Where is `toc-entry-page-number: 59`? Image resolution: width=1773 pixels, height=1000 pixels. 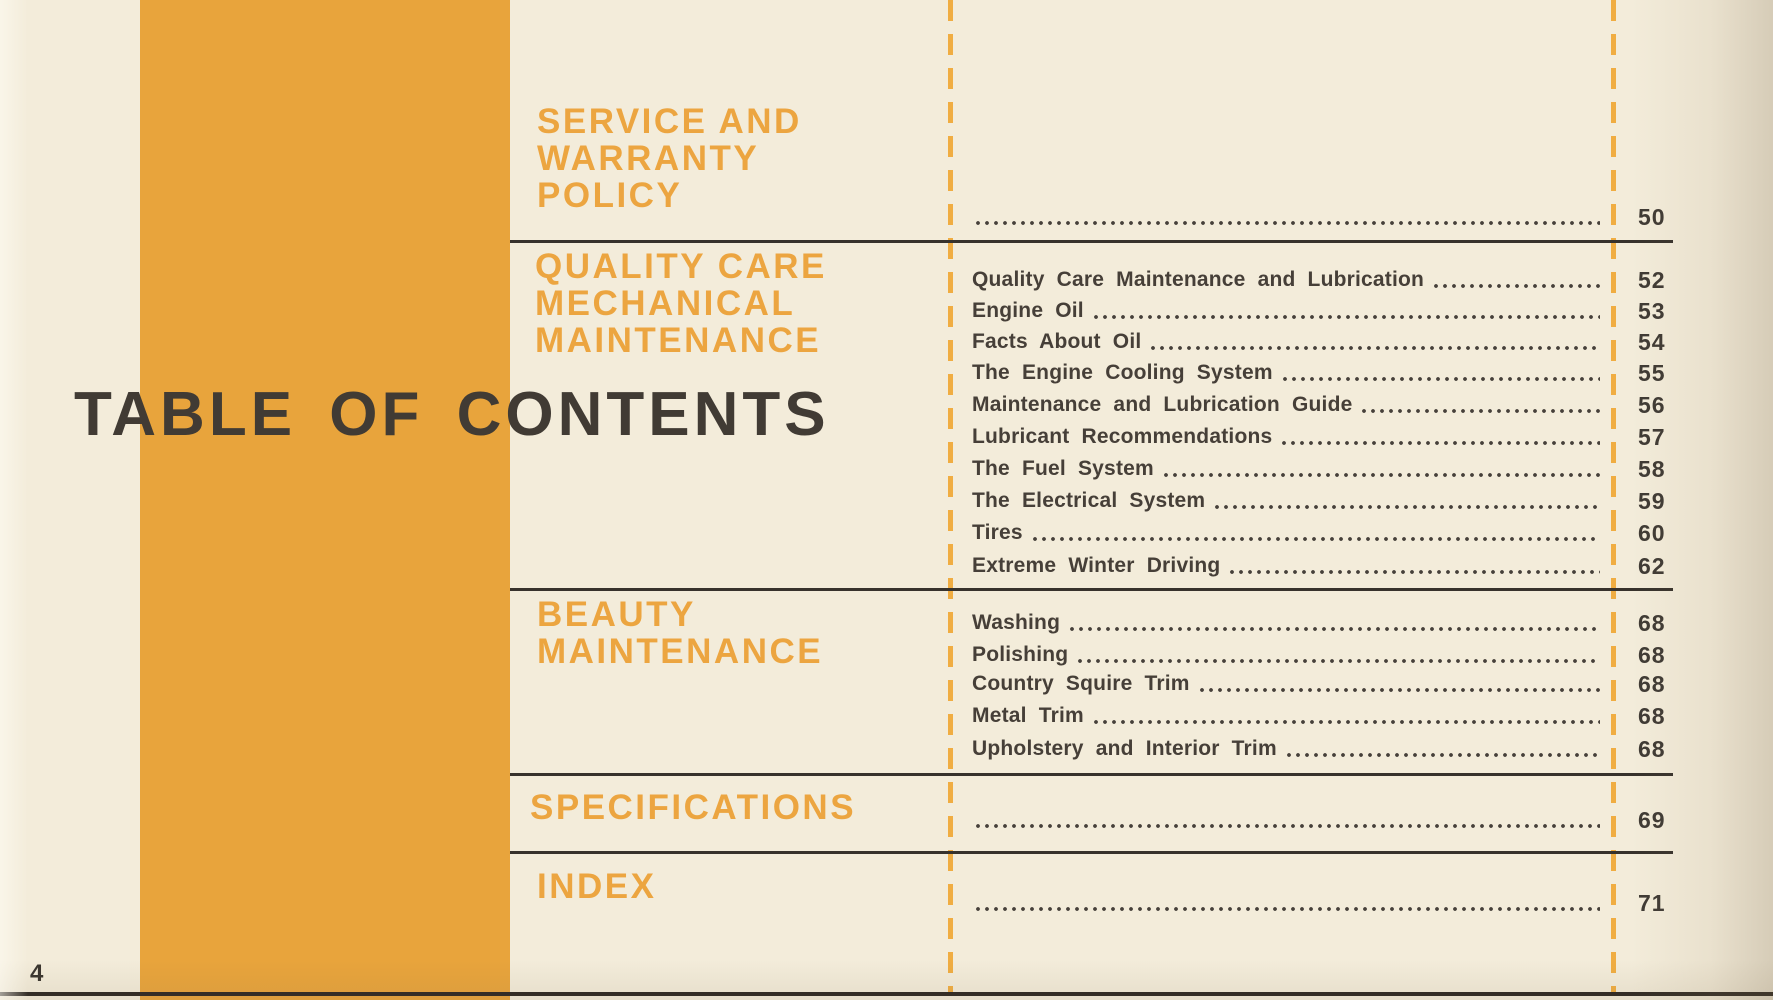 toc-entry-page-number: 59 is located at coordinates (1652, 501).